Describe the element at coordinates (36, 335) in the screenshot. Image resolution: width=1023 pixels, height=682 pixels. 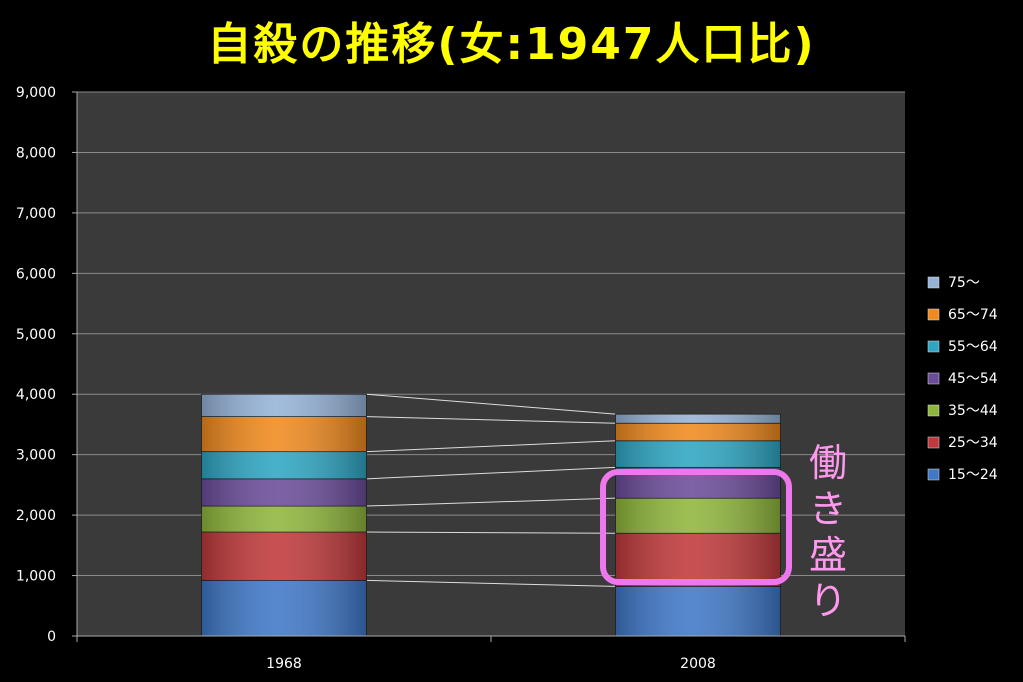
I see `y-tick-label: 5,000` at that location.